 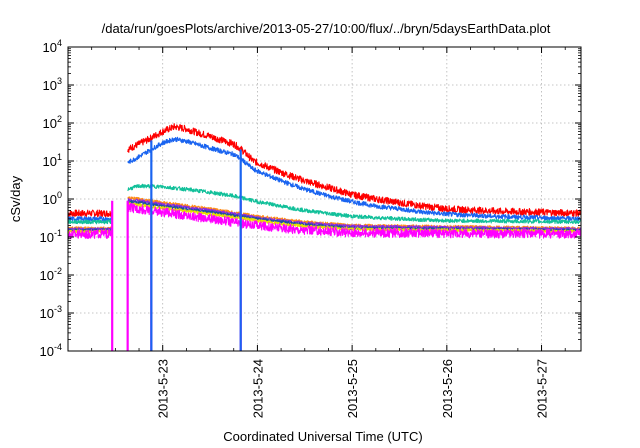 What do you see at coordinates (163, 388) in the screenshot?
I see `x-tick-label: 2013-5-23` at bounding box center [163, 388].